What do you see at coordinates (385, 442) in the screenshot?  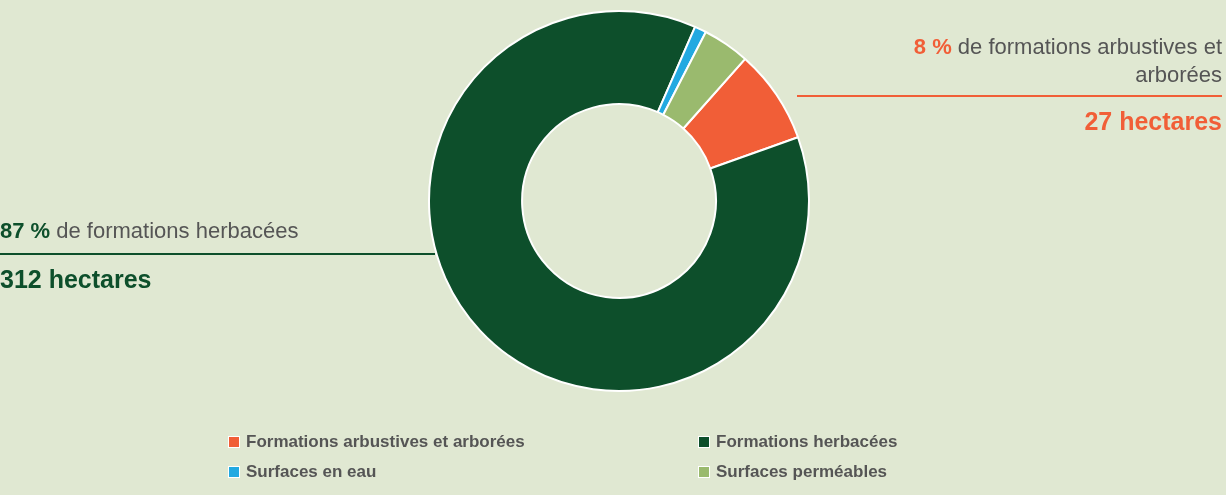 I see `legend-label: Formations arbustives et arborées` at bounding box center [385, 442].